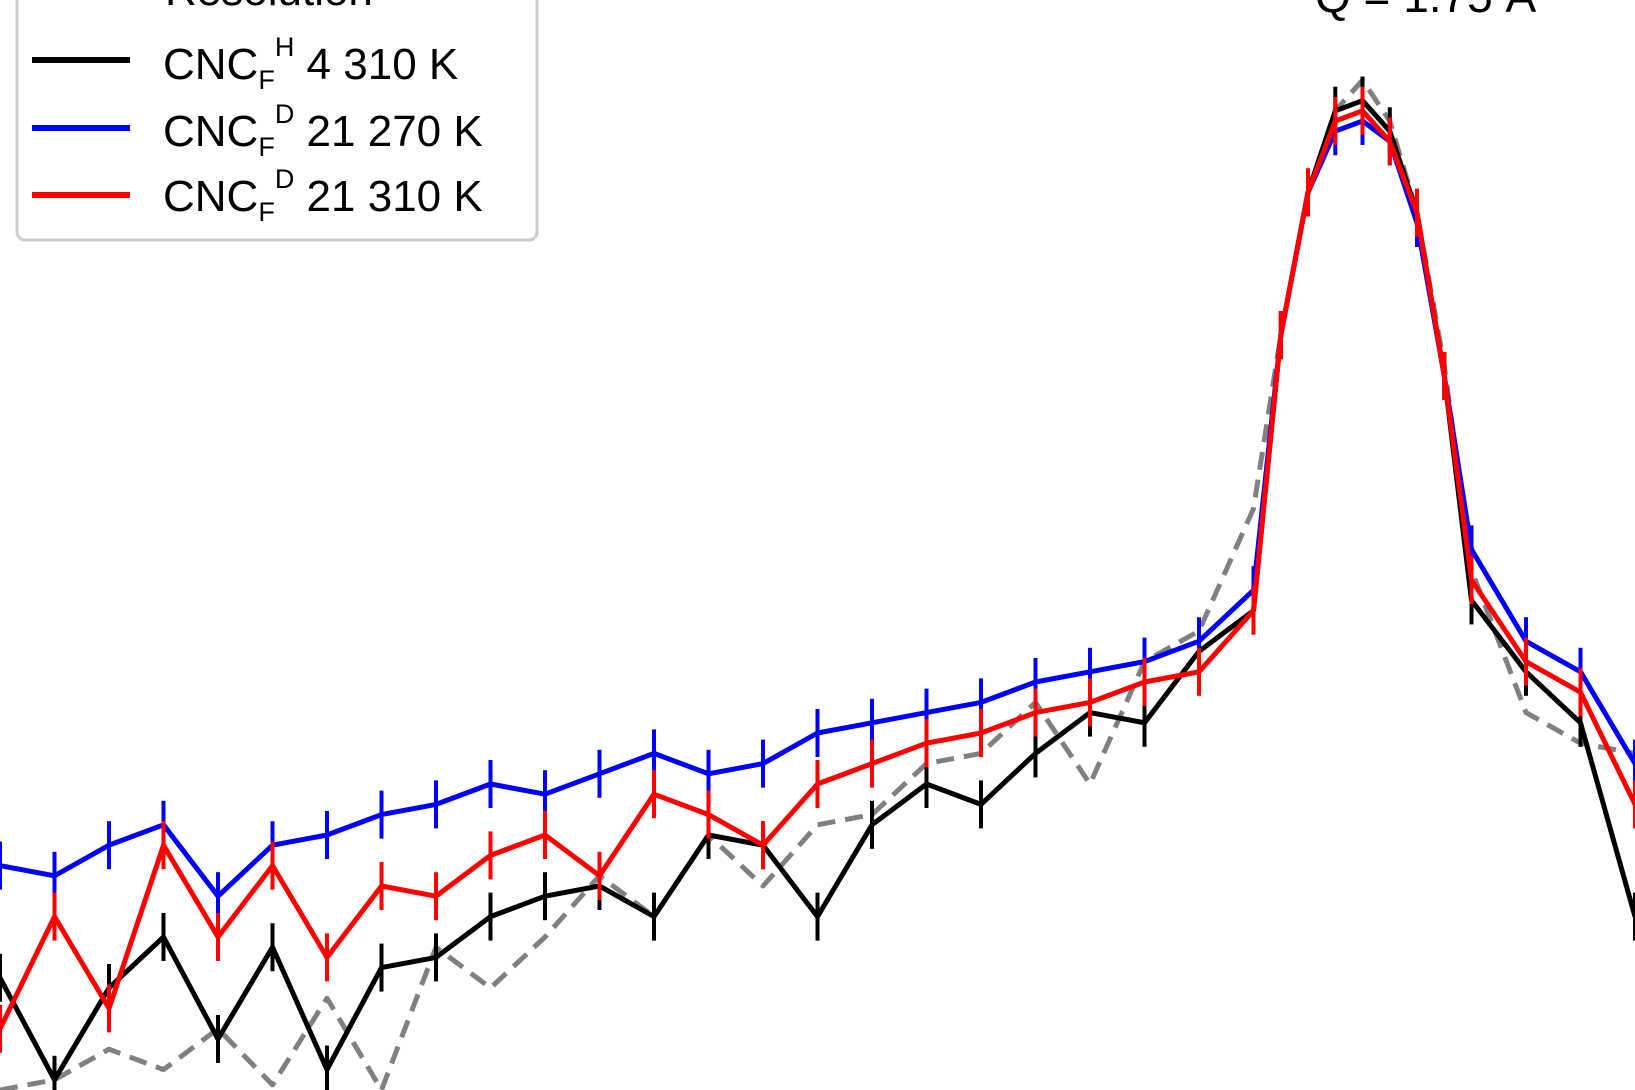 This screenshot has width=1635, height=1090. Describe the element at coordinates (1426, 11) in the screenshot. I see `q-annotation: Q = 1.75 Å` at that location.